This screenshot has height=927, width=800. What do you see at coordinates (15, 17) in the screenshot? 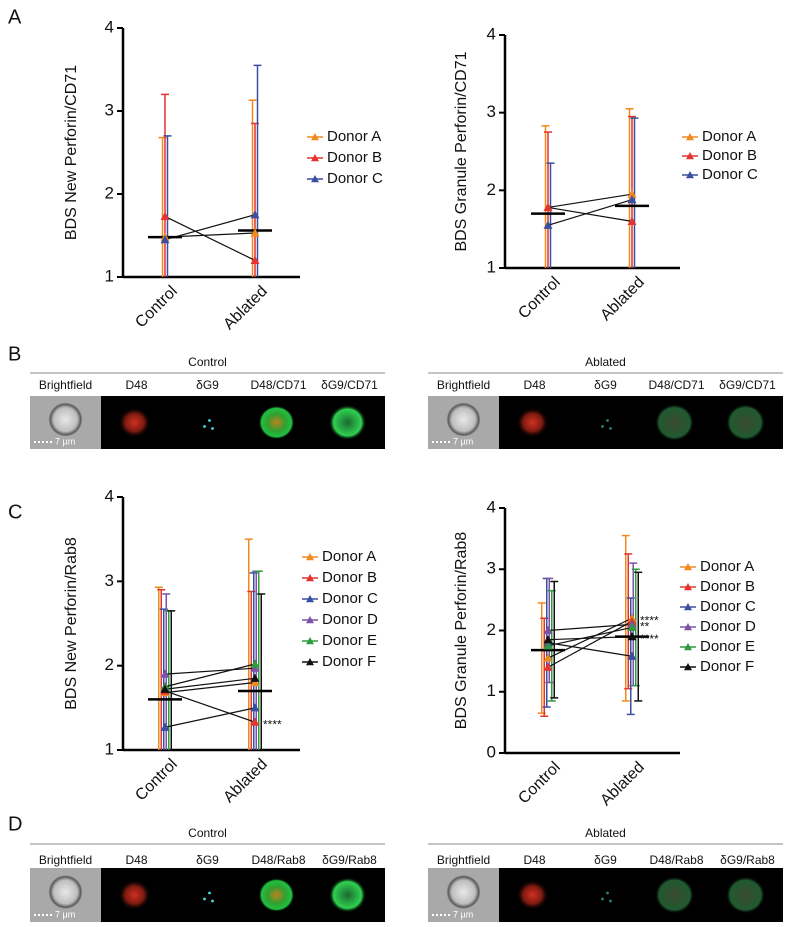
I see `panel-letter: A` at bounding box center [15, 17].